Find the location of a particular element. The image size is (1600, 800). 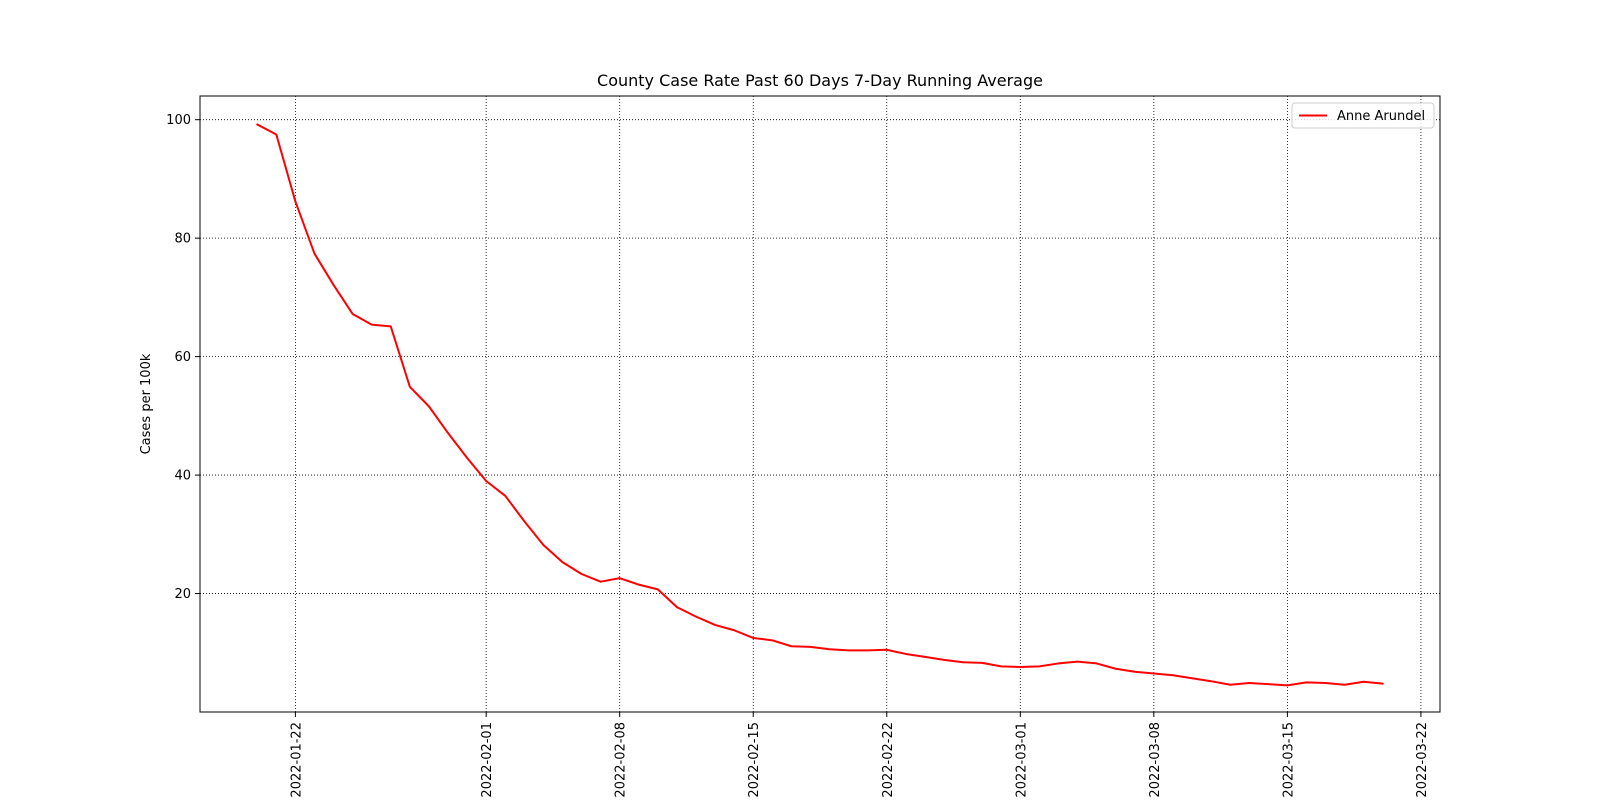

y-axis: 20 40 60 80 100 is located at coordinates (183, 357).